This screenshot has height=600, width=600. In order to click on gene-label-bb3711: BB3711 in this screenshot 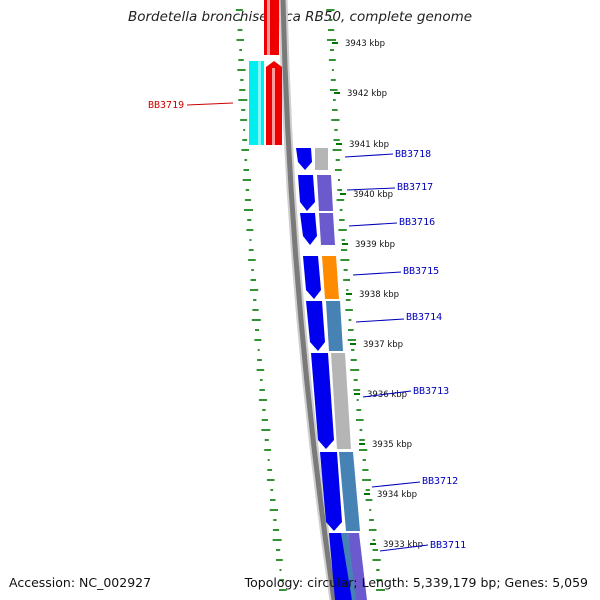, I will do `click(448, 545)`.